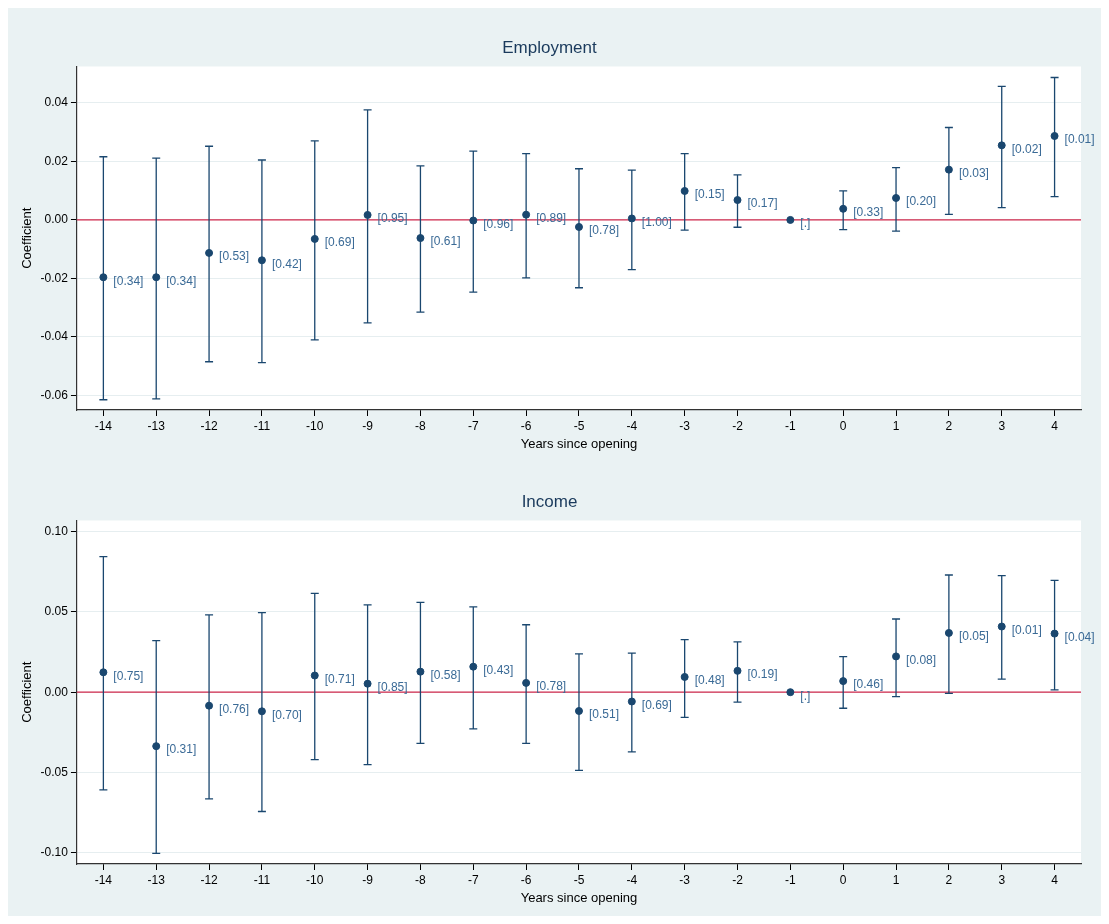  I want to click on y-tick-label: 0.04, so click(56, 102).